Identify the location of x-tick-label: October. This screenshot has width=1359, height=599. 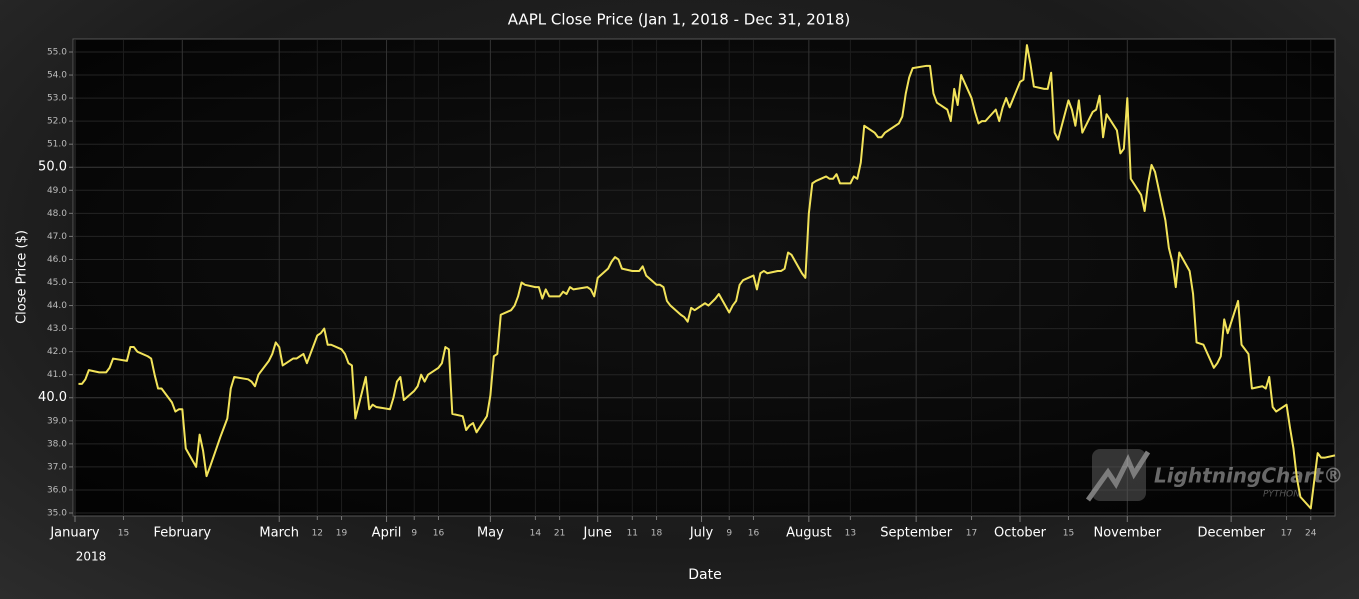
(1020, 533).